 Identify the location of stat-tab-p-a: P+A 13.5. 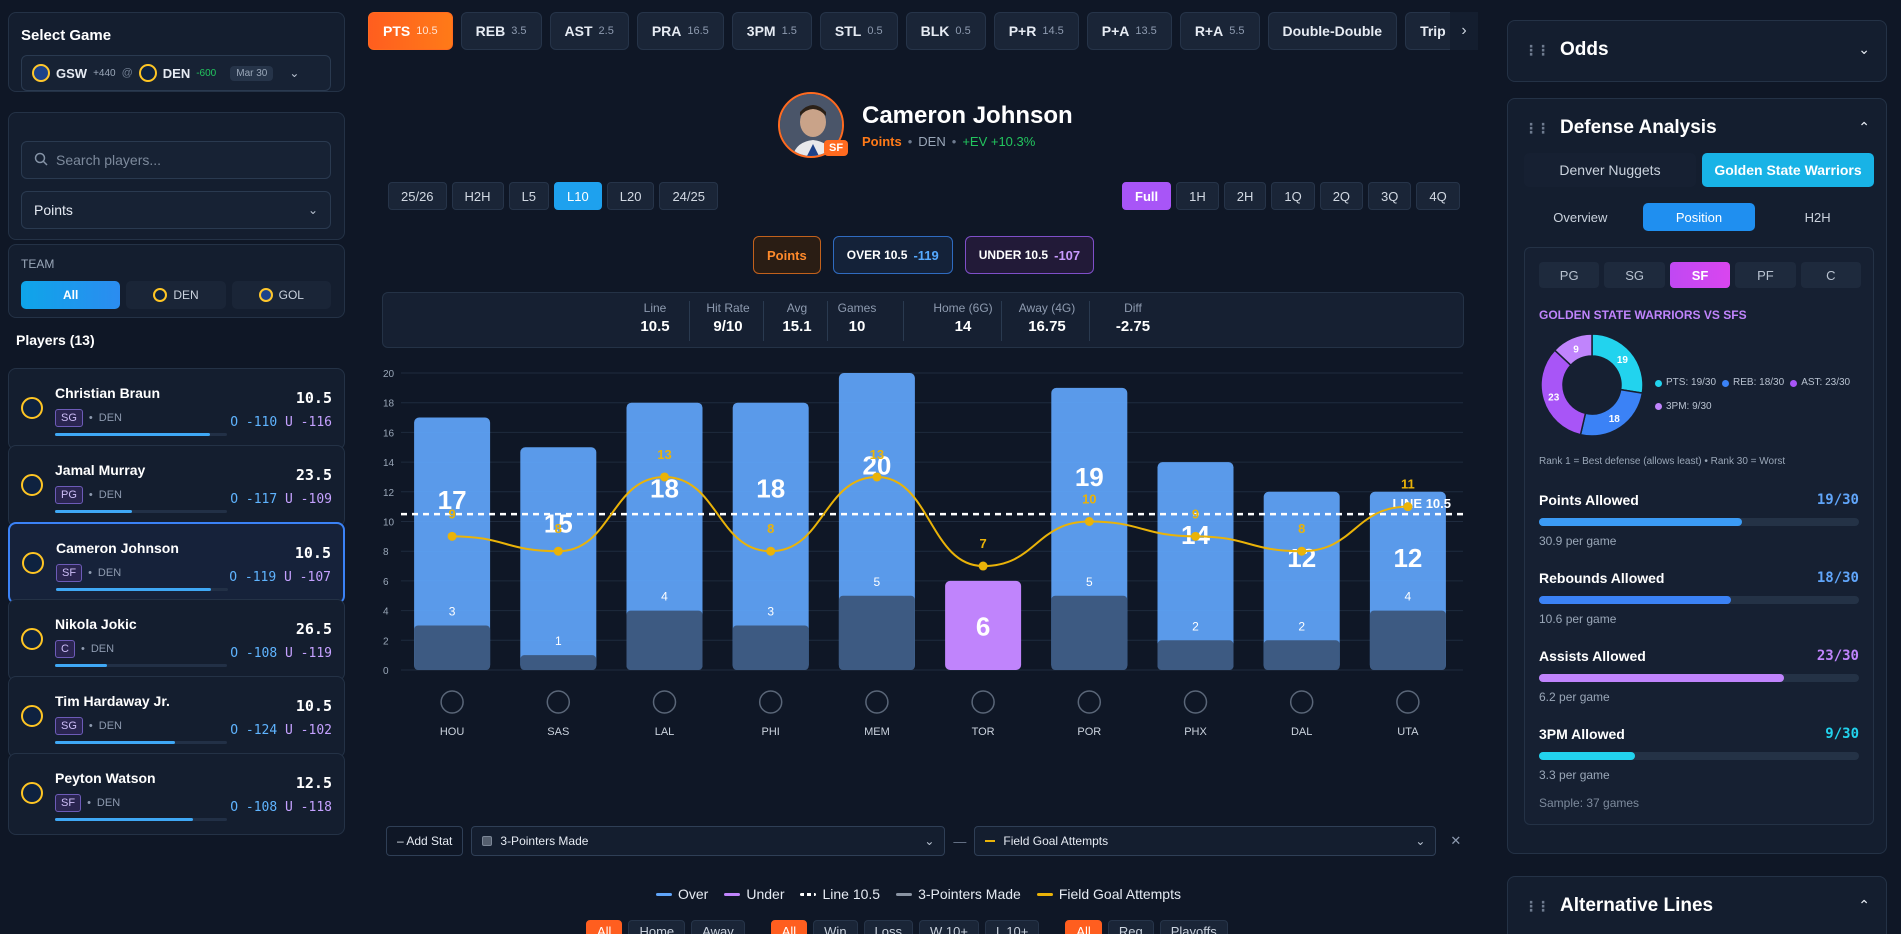
(1129, 31).